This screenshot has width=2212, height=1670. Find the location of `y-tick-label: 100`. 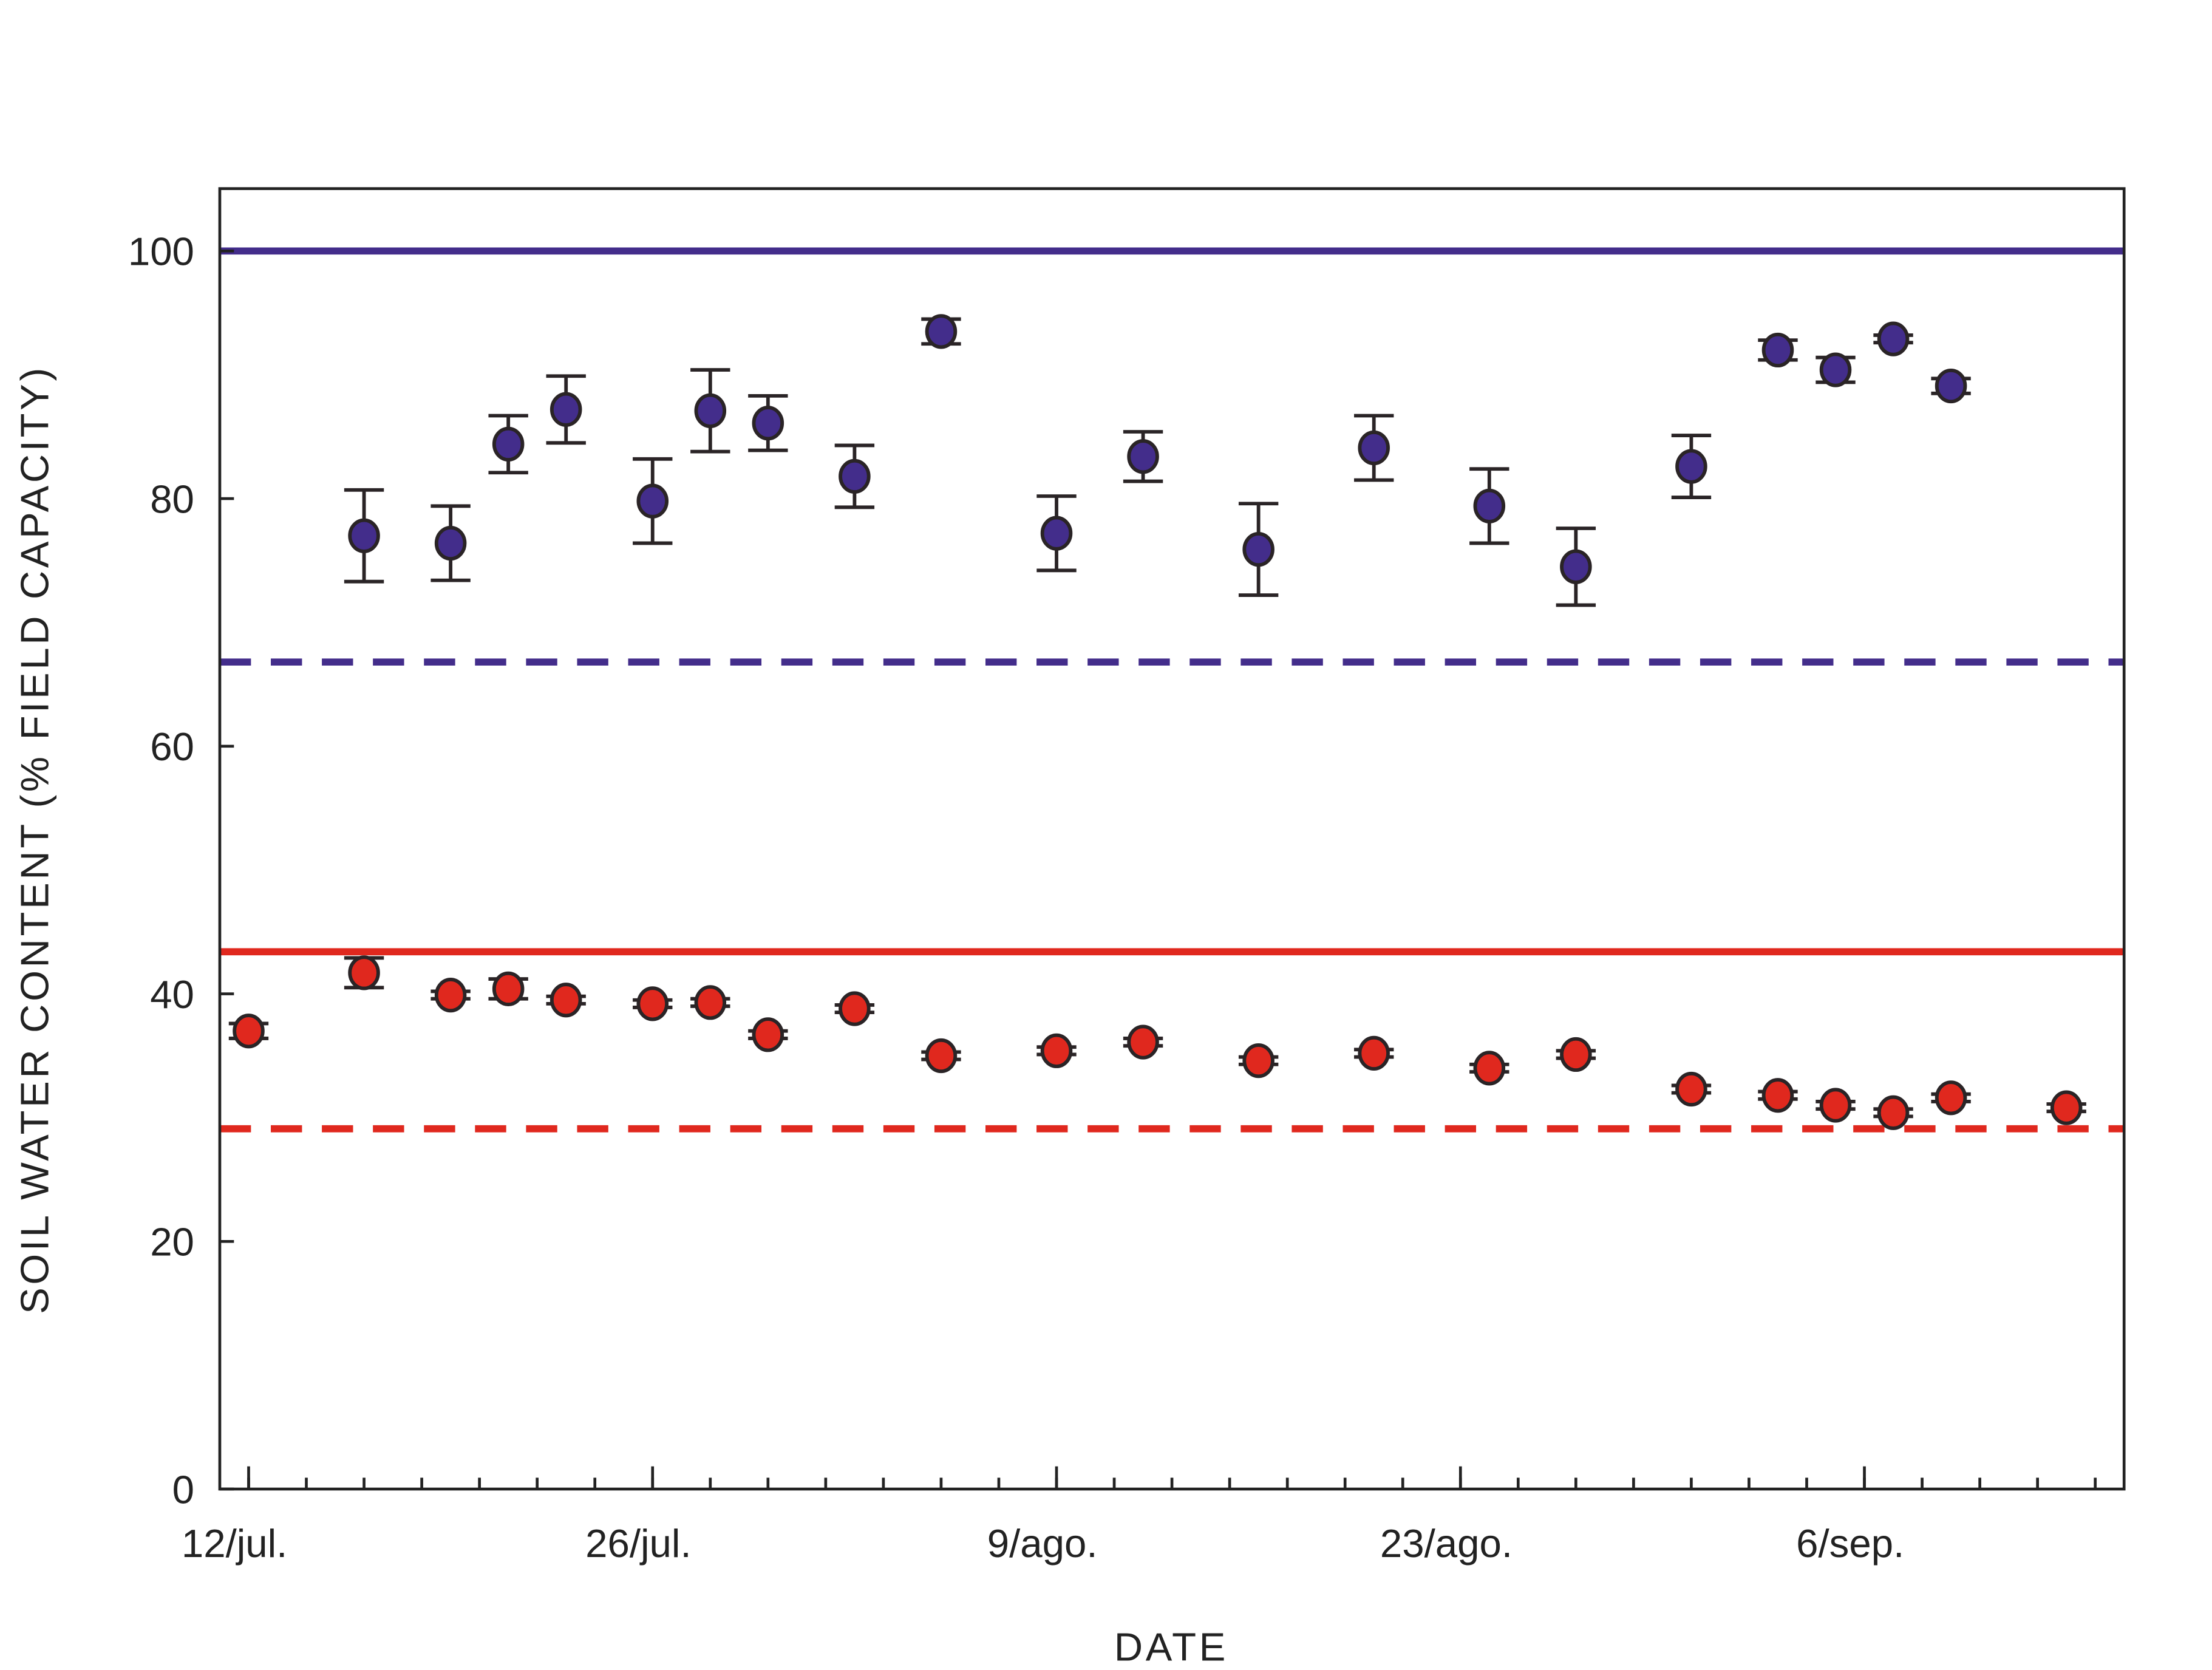

y-tick-label: 100 is located at coordinates (161, 252).